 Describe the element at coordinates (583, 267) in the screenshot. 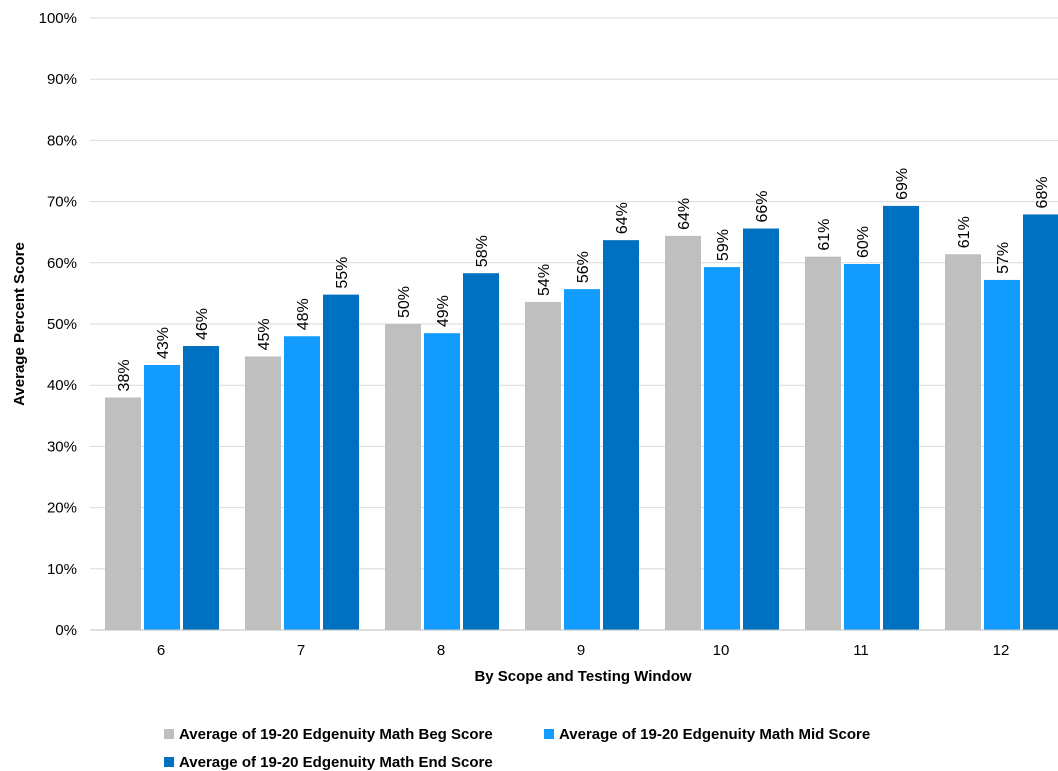

I see `data-label: 56%` at that location.